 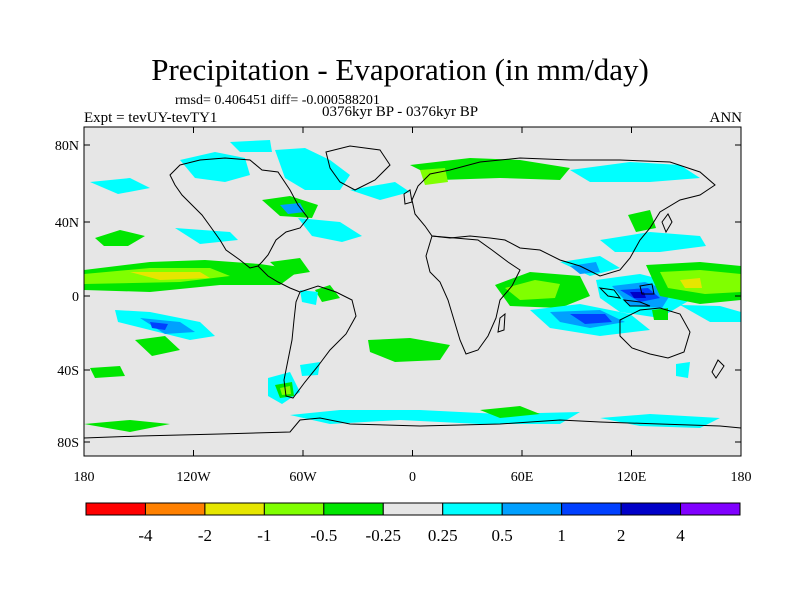 I want to click on colorbar-label: -0.5, so click(x=323, y=535).